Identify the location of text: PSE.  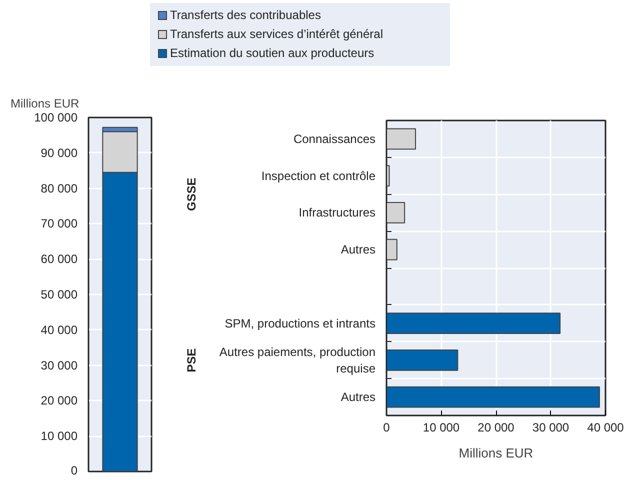
(191, 360).